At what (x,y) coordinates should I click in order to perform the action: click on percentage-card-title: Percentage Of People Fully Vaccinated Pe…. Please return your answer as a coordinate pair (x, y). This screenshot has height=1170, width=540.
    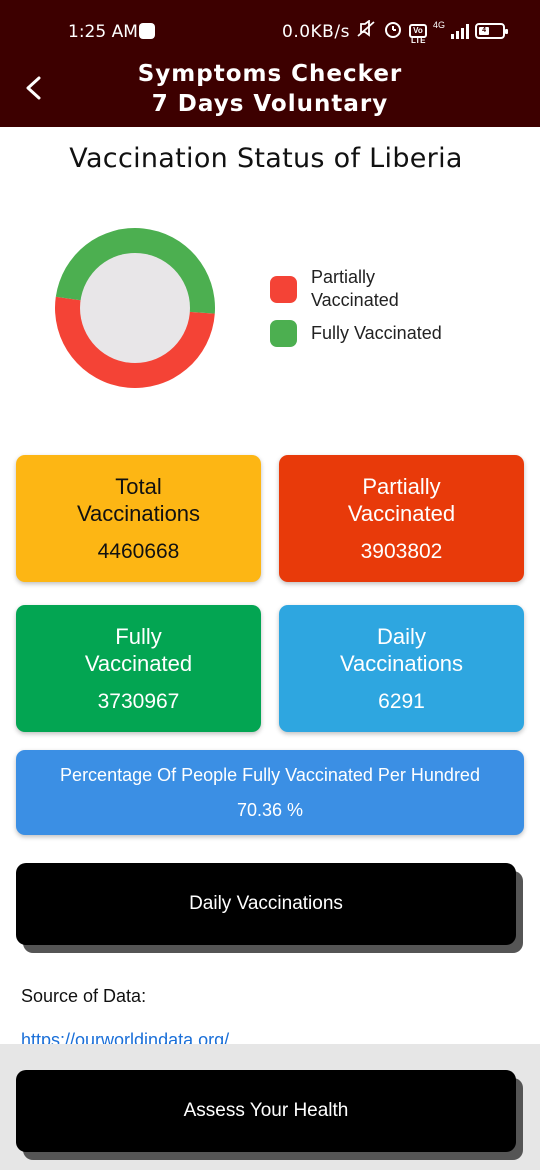
    Looking at the image, I should click on (270, 775).